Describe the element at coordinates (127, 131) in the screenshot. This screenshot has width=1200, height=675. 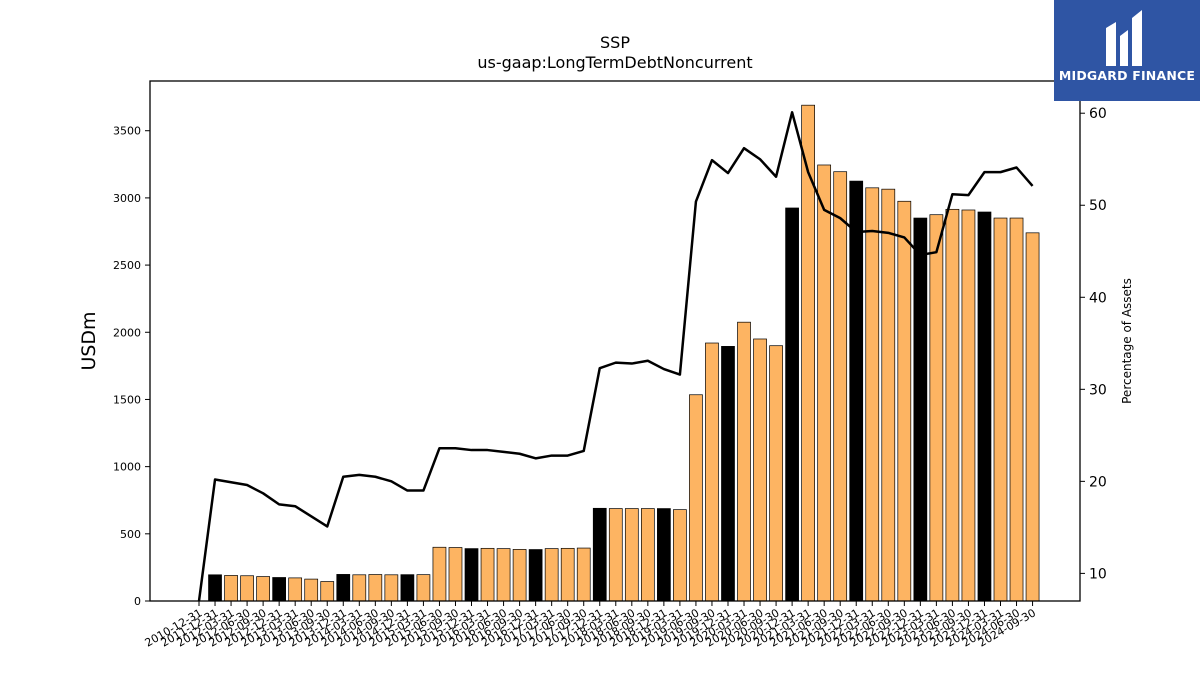
I see `y-tick-label: 3500` at that location.